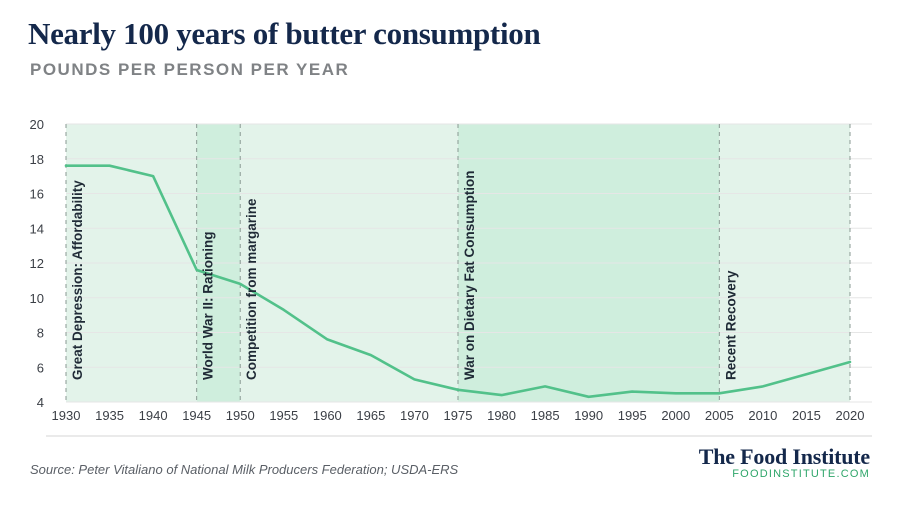 This screenshot has height=506, width=900. Describe the element at coordinates (37, 159) in the screenshot. I see `y-tick-label: 18` at that location.